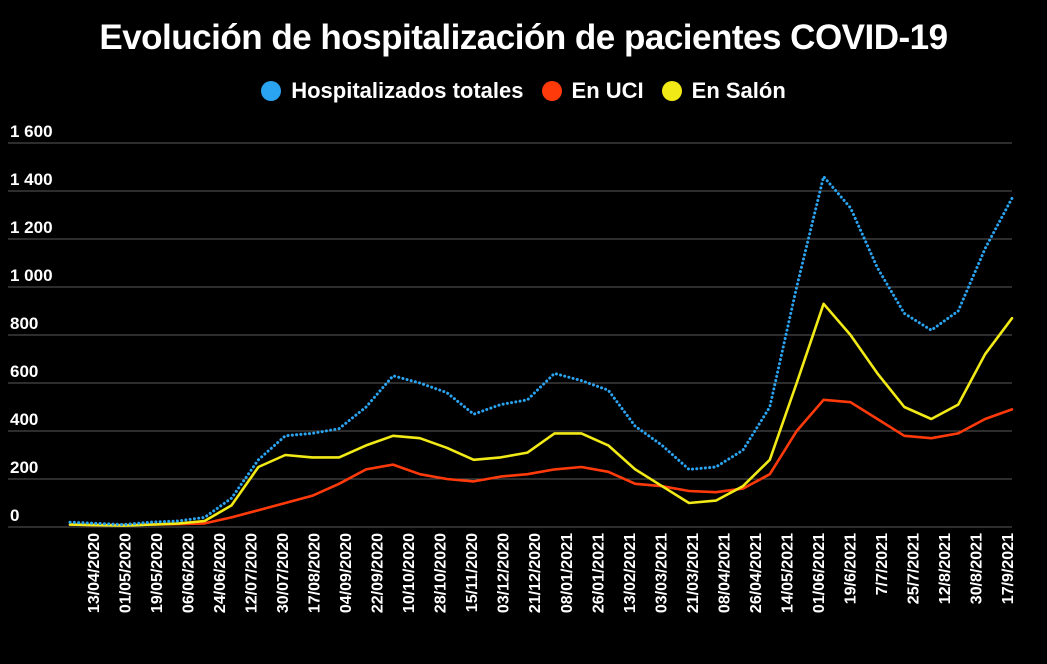 The height and width of the screenshot is (664, 1047). I want to click on x-tick-label: 15/11/2020, so click(472, 572).